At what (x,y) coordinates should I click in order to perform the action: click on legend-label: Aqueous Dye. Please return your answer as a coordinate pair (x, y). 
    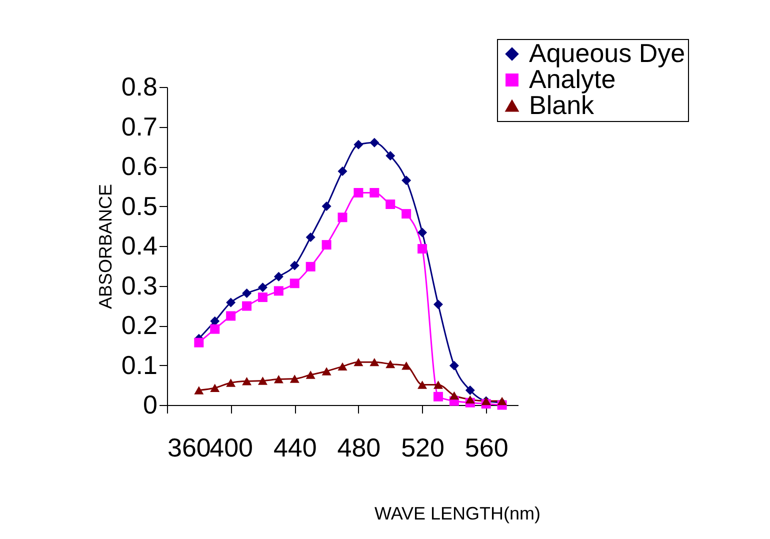
    Looking at the image, I should click on (607, 53).